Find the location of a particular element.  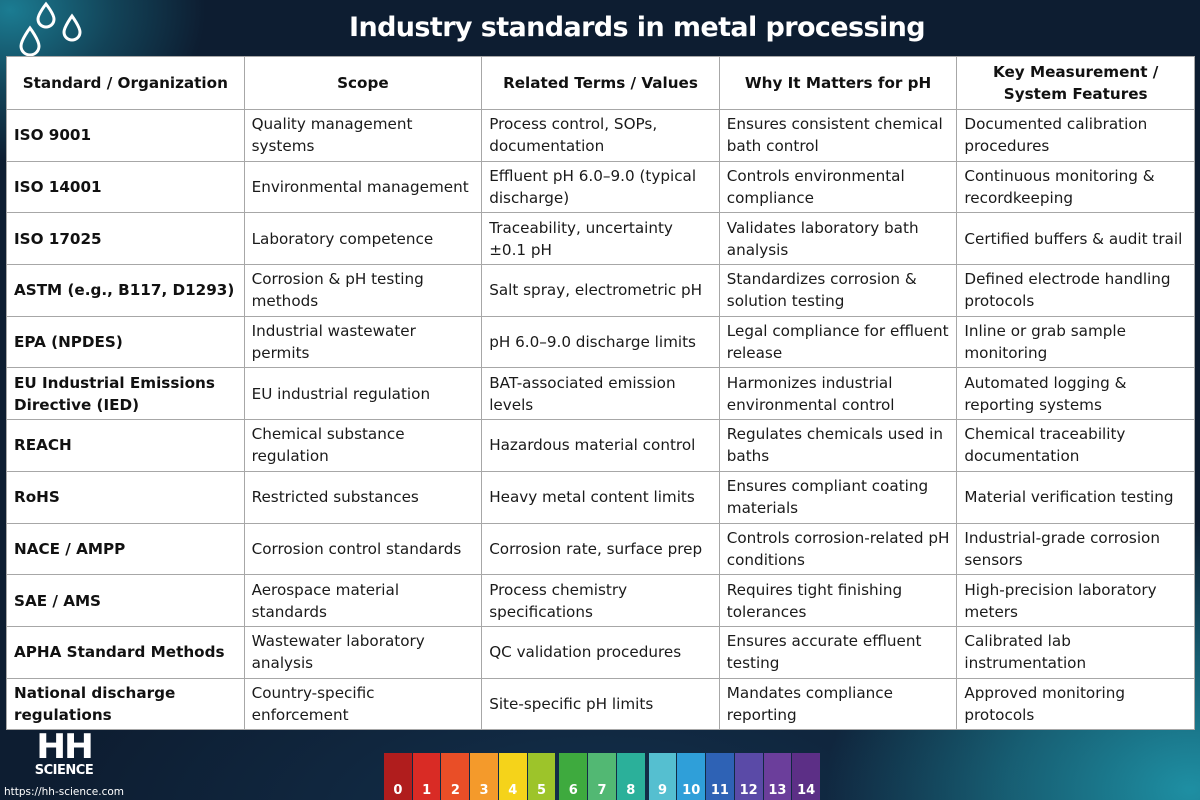

related-terms-cell: Traceability, uncertainty ±0.1 pH is located at coordinates (600, 239).